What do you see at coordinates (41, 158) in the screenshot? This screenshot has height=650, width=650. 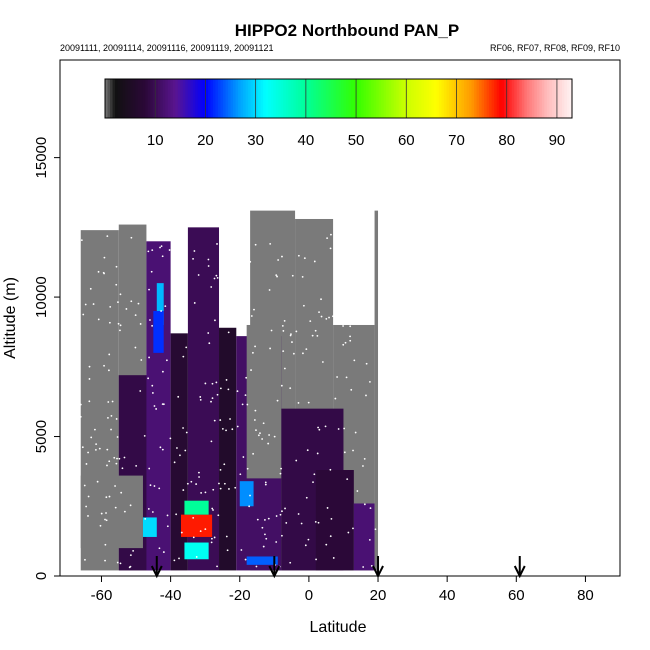 I see `y-tick-label: 15000` at bounding box center [41, 158].